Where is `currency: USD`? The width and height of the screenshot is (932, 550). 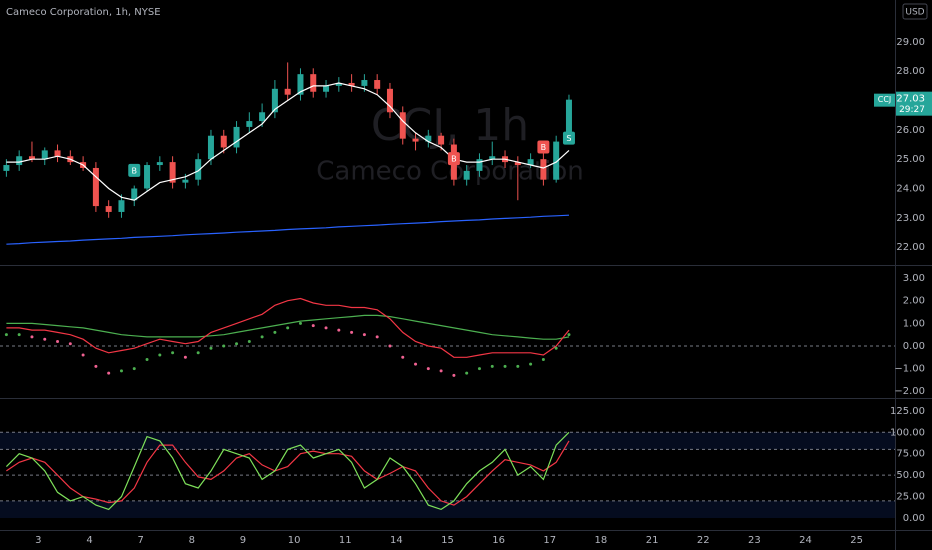
currency: USD is located at coordinates (914, 13).